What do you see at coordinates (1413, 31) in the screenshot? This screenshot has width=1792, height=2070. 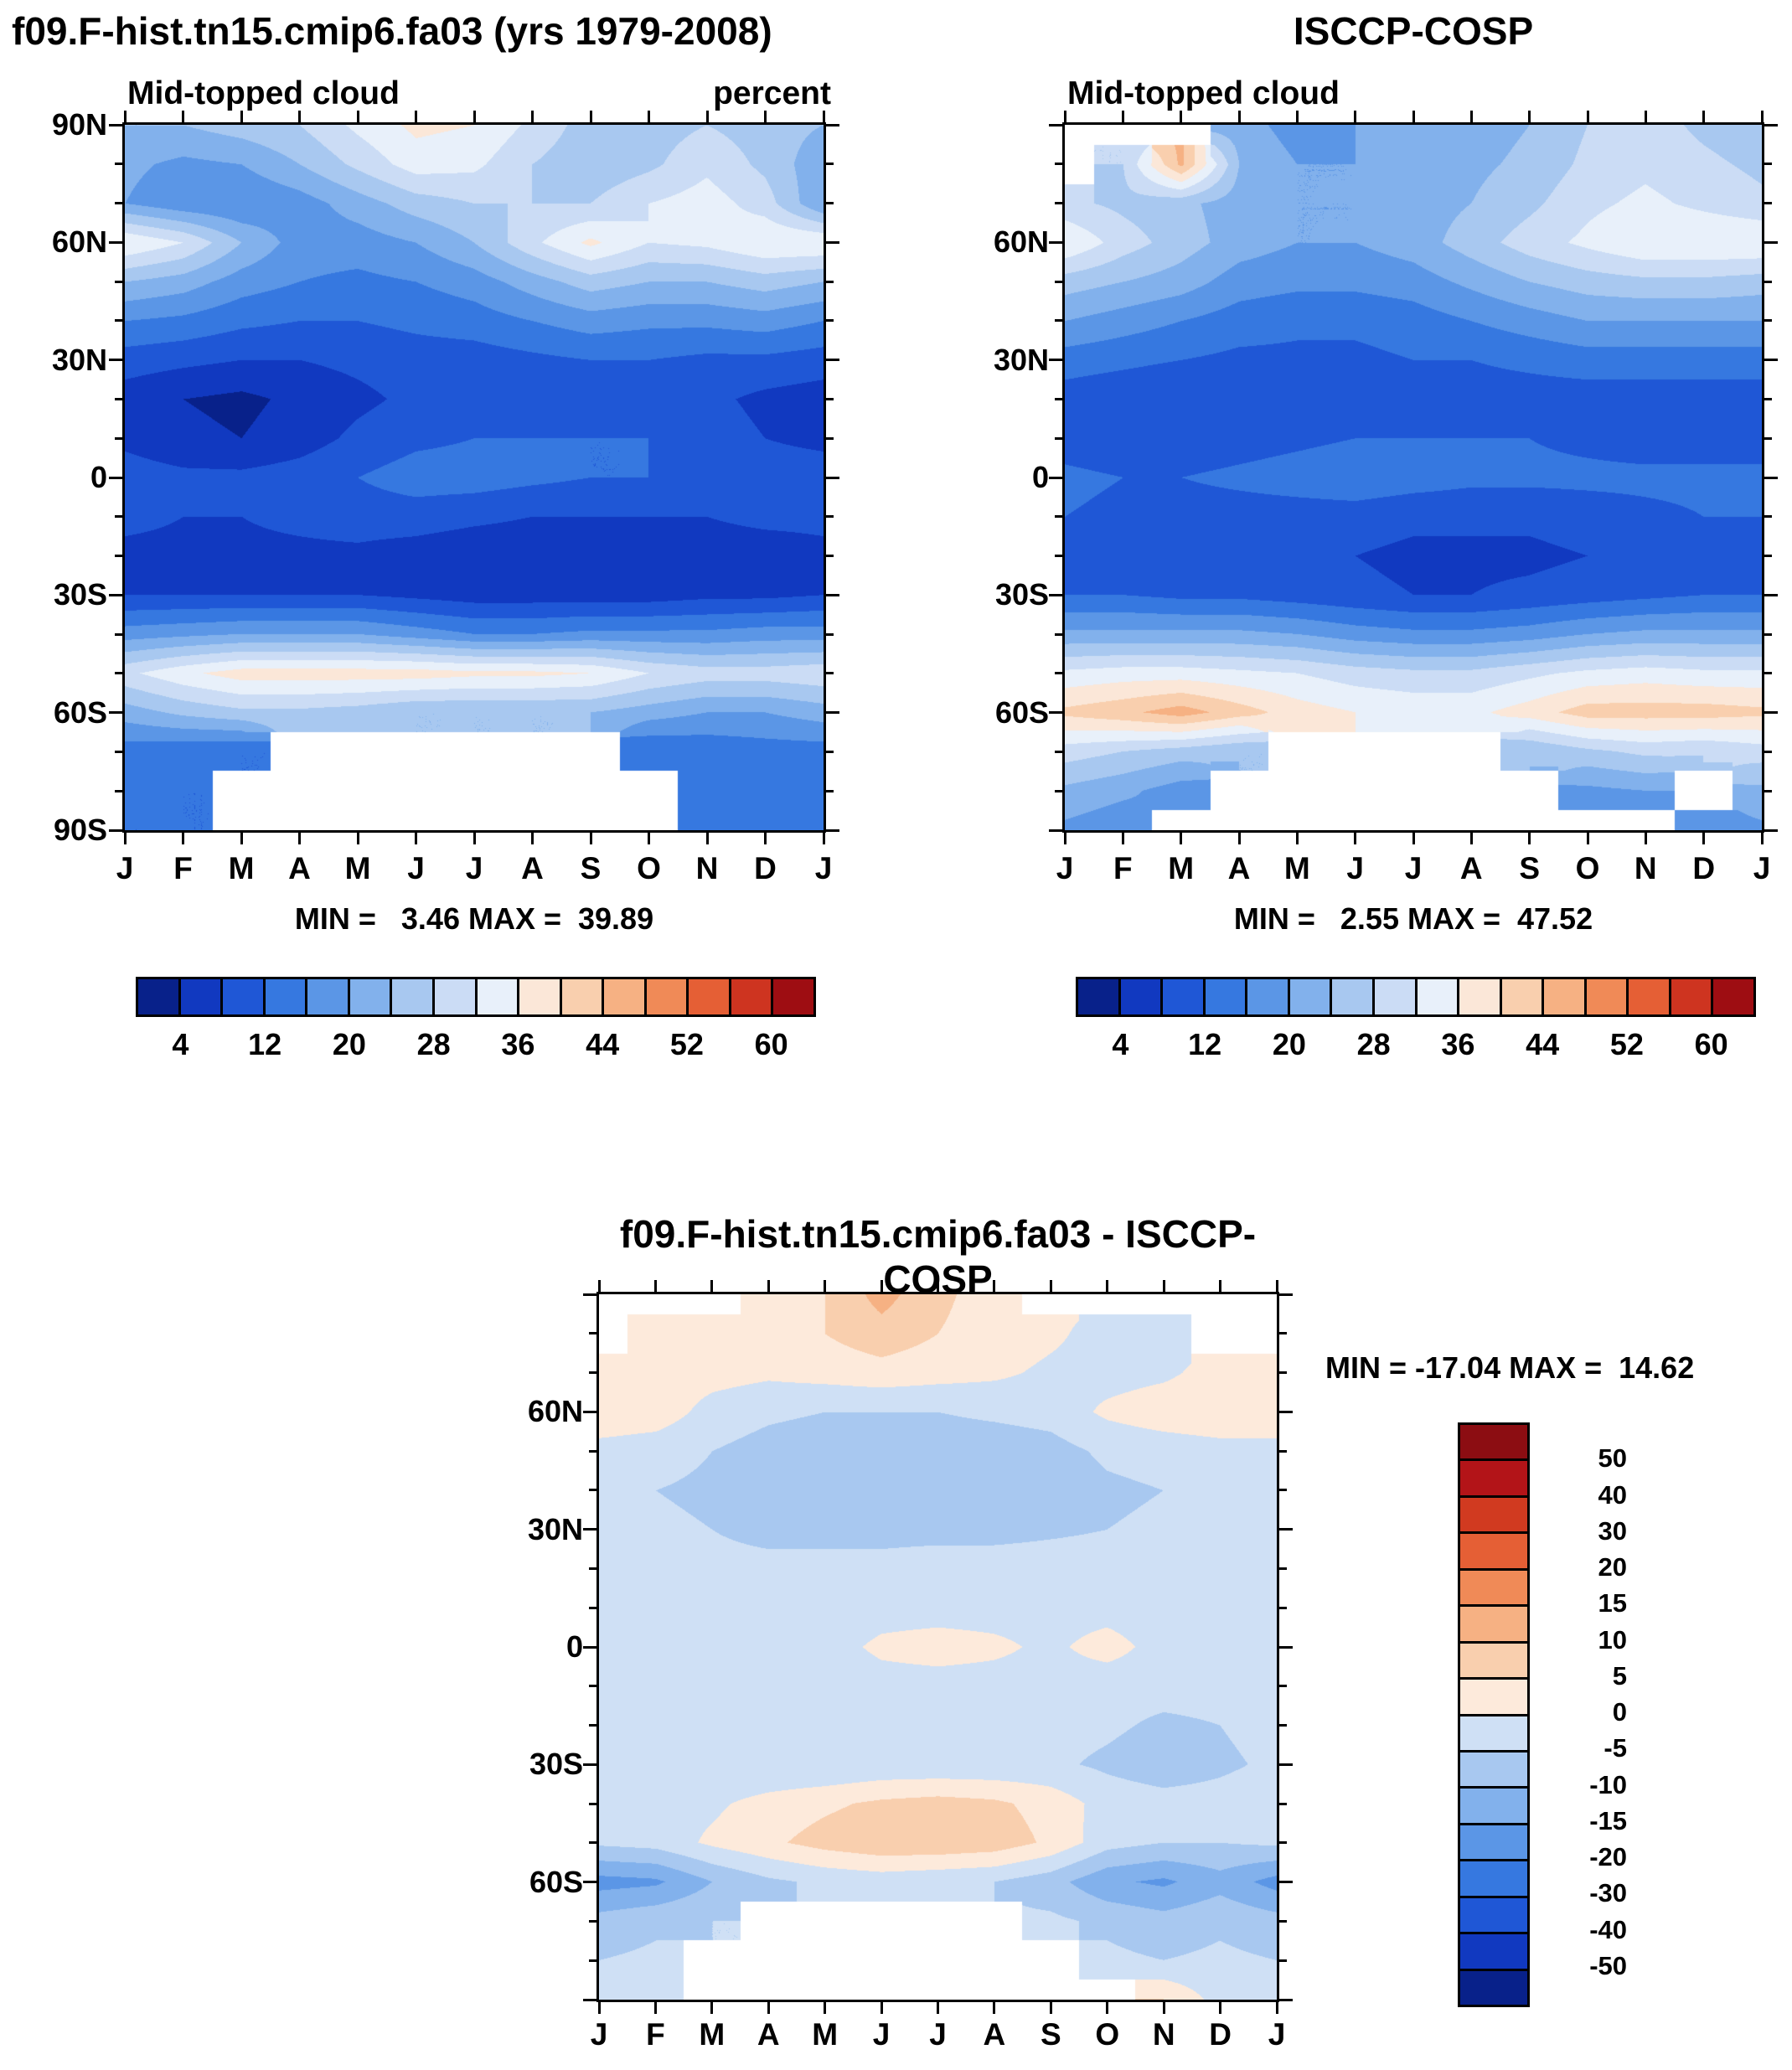 I see `obs-panel-title: ISCCP-COSP` at bounding box center [1413, 31].